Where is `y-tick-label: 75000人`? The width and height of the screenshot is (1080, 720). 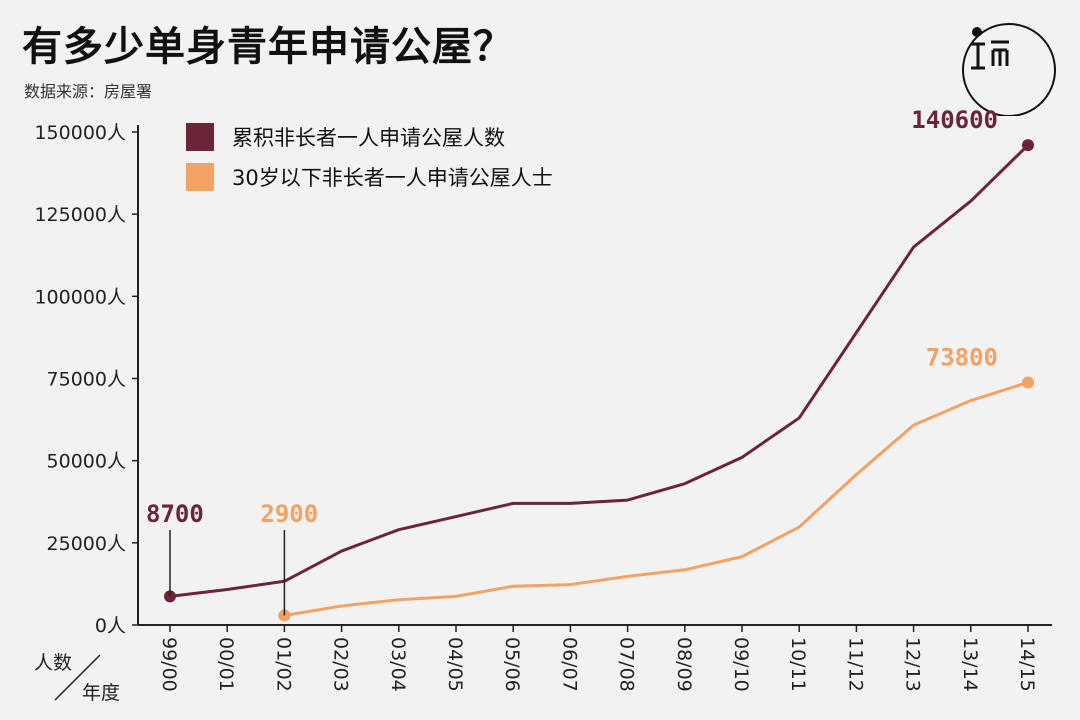
y-tick-label: 75000人 is located at coordinates (86, 380).